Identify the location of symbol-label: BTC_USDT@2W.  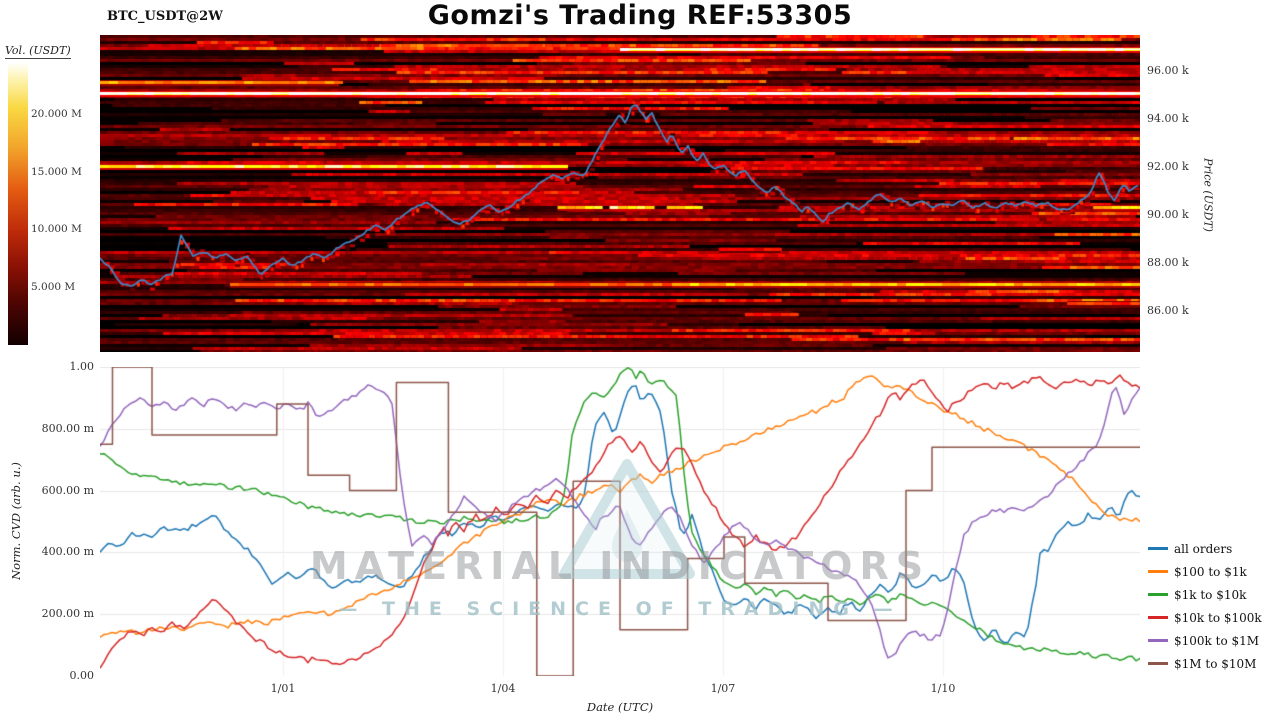
(165, 16).